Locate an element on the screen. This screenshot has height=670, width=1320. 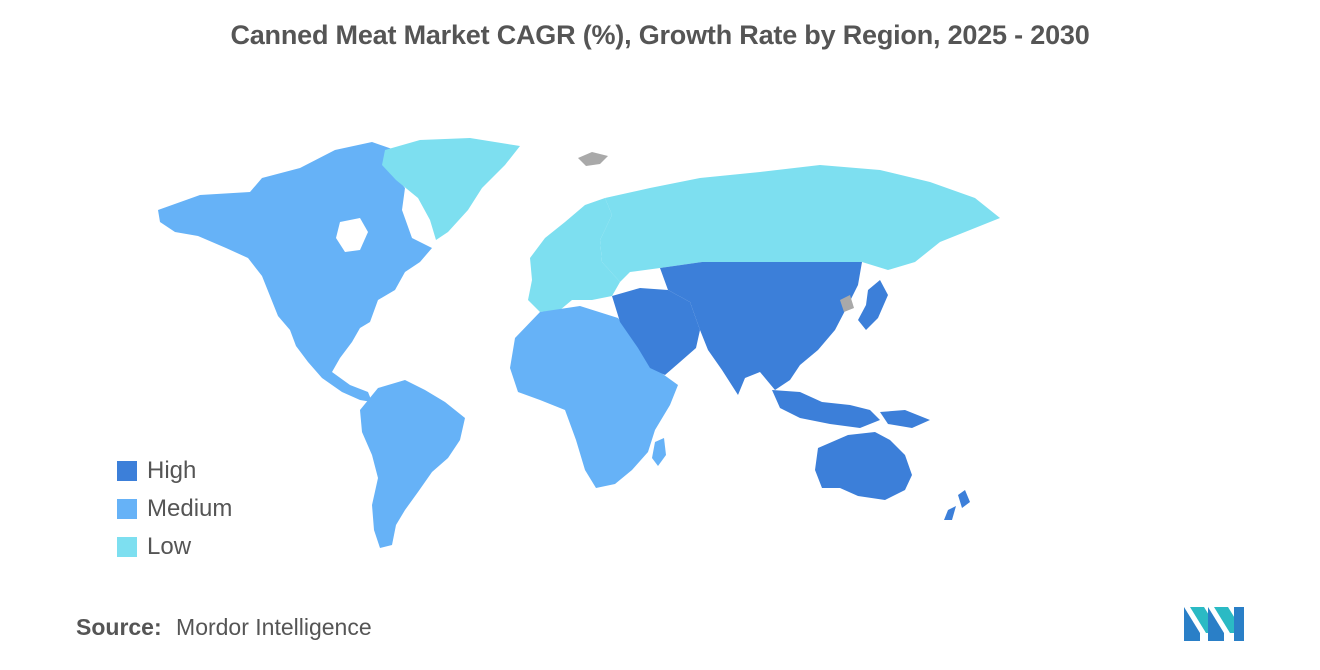
source-line: Source: Mordor Intelligence is located at coordinates (224, 627).